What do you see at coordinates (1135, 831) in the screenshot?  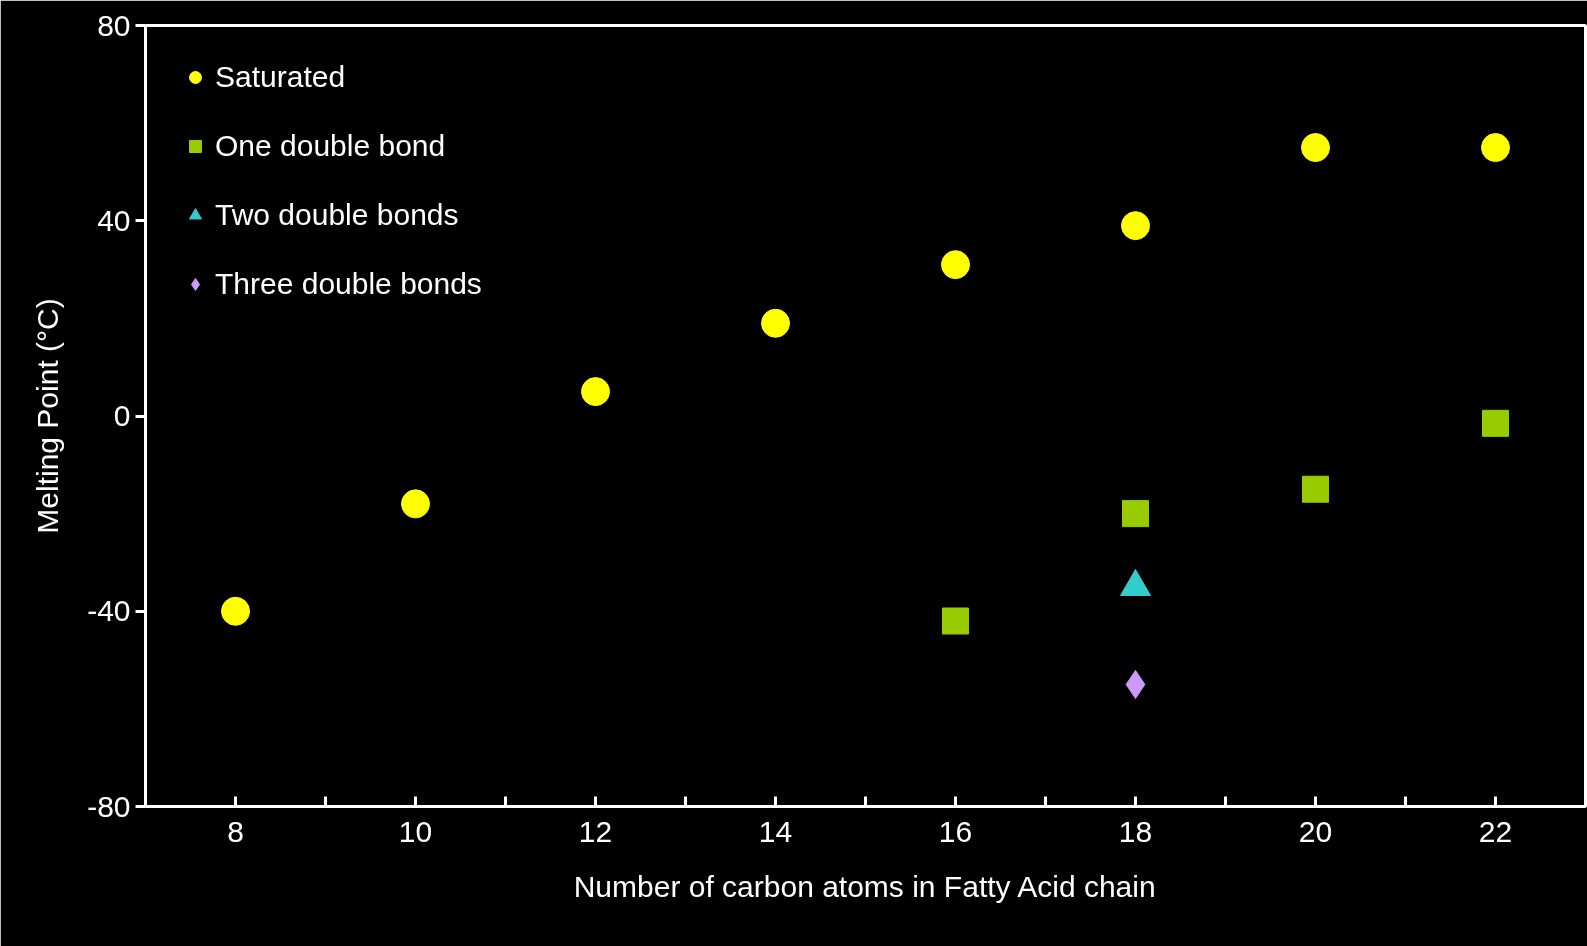 I see `x-tick-label: 18` at bounding box center [1135, 831].